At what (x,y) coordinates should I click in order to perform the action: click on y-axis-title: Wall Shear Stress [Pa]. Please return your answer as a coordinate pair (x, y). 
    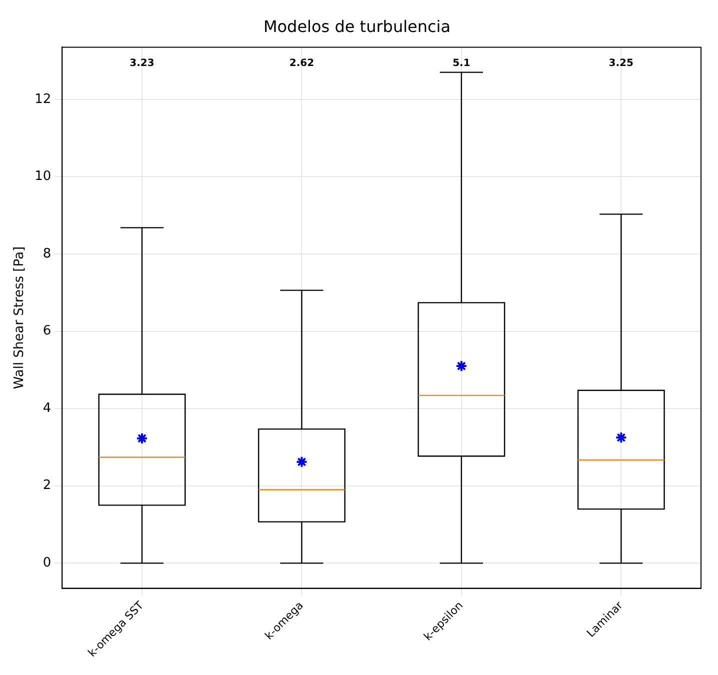
    Looking at the image, I should click on (20, 318).